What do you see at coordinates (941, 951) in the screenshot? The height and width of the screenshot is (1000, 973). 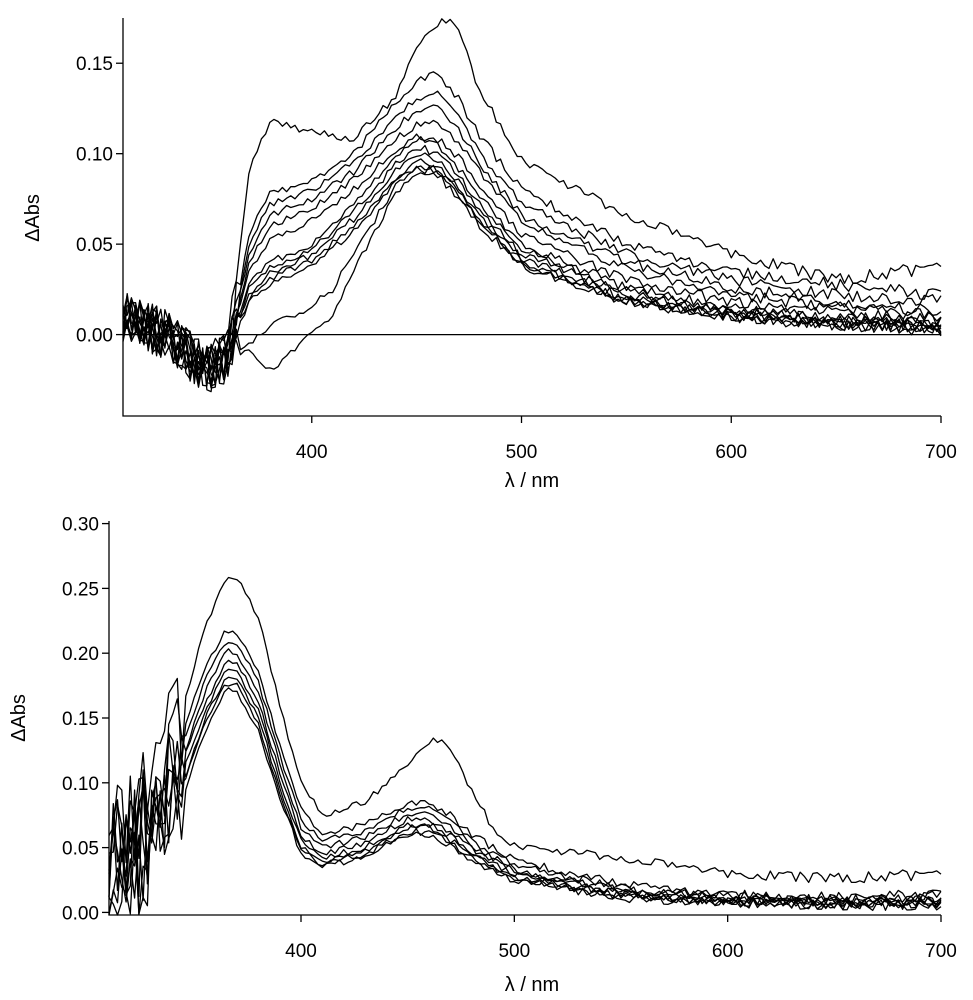 I see `chart-bottom-x-tick-label: 700` at bounding box center [941, 951].